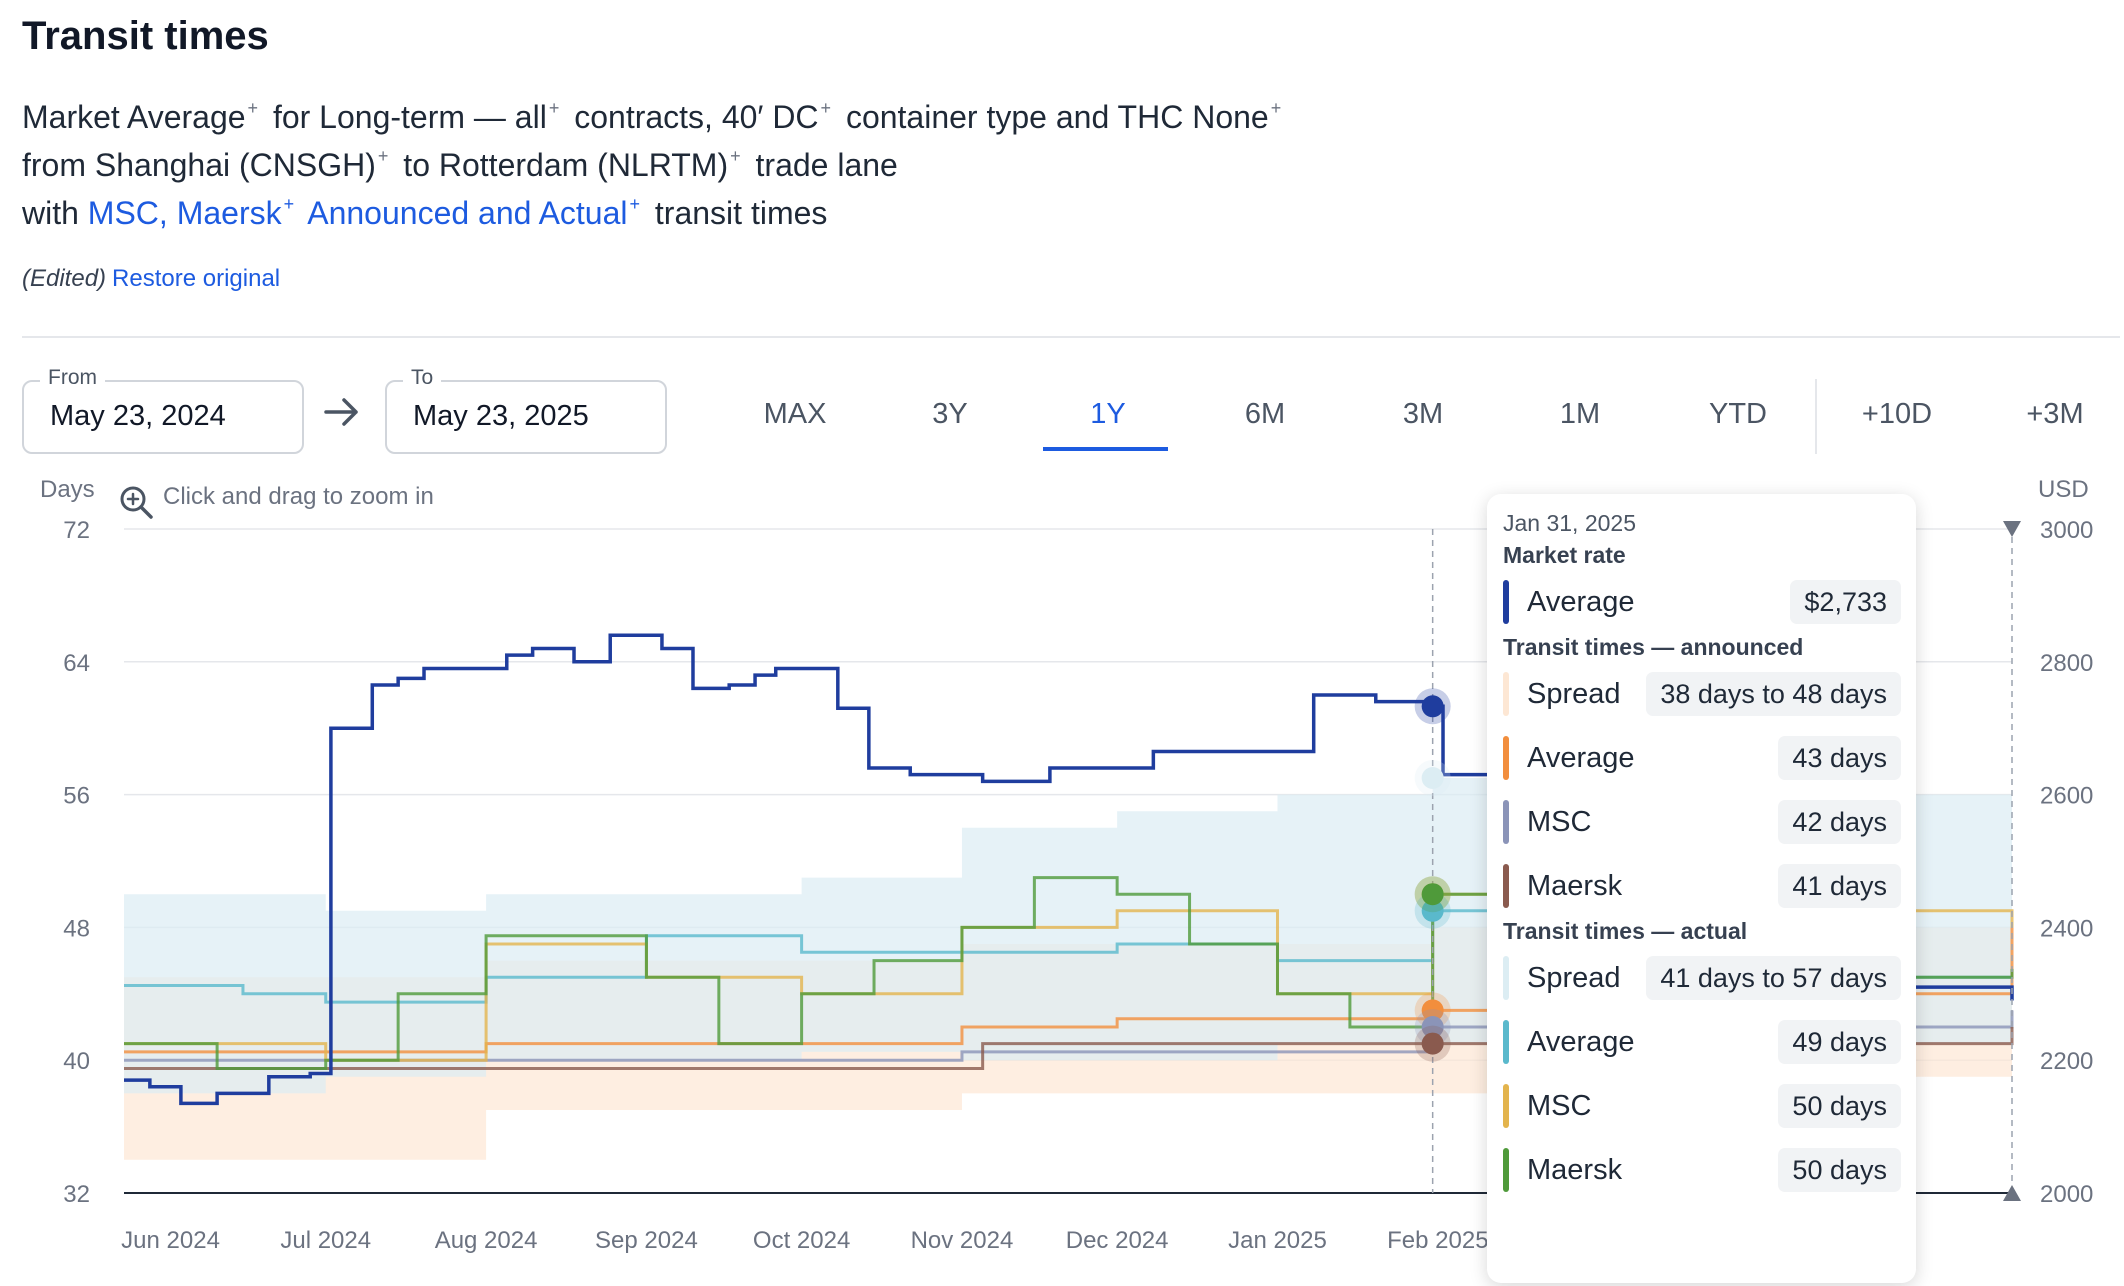  Describe the element at coordinates (76, 928) in the screenshot. I see `y-tick-label-left: 48` at that location.